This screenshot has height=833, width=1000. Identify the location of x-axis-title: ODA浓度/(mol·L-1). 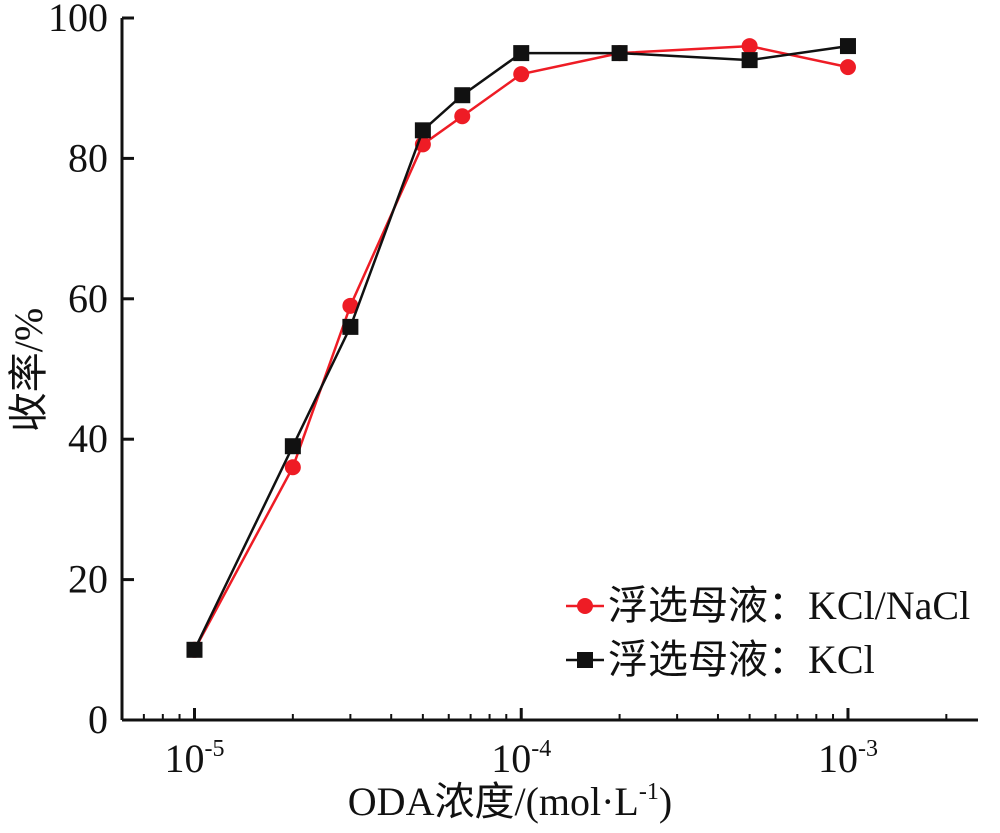
(510, 801).